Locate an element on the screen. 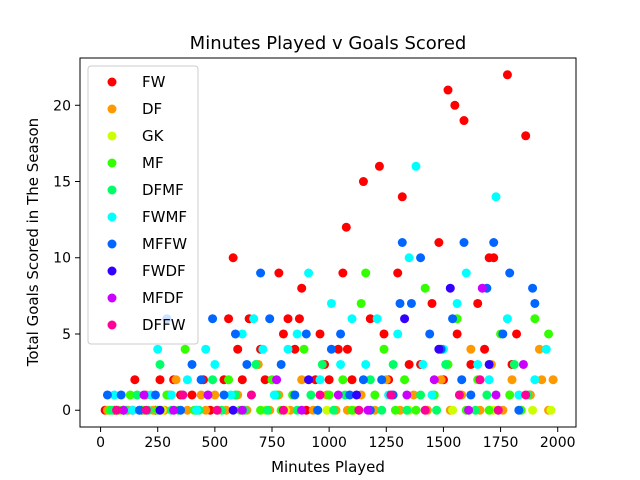  series-dffw is located at coordinates (321, 395).